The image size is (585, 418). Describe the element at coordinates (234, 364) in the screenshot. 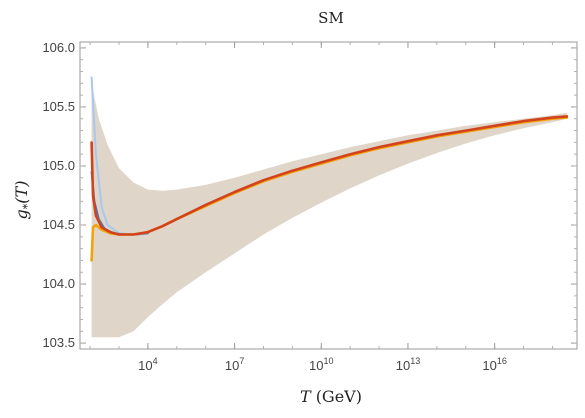

I see `x-tick-label: 10⁷` at that location.